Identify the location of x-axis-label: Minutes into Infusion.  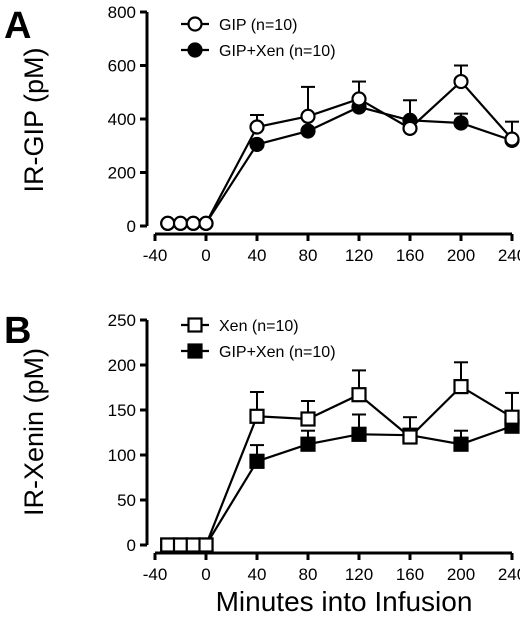
(344, 601).